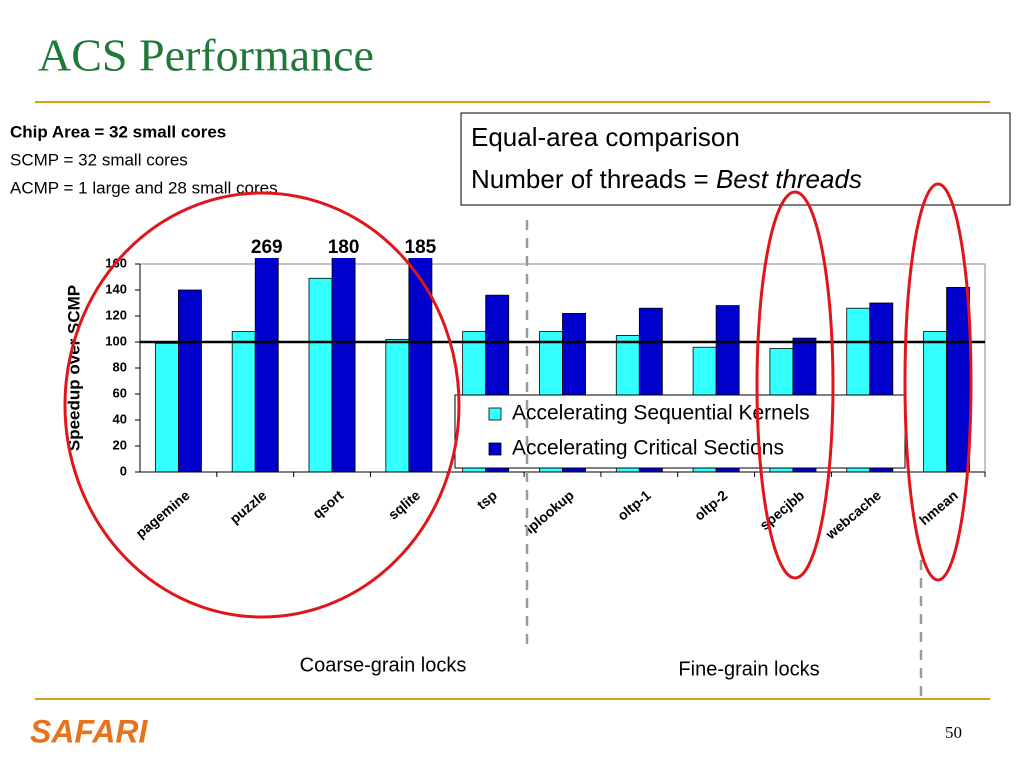 This screenshot has height=768, width=1024. I want to click on y-tick-label: 80, so click(120, 366).